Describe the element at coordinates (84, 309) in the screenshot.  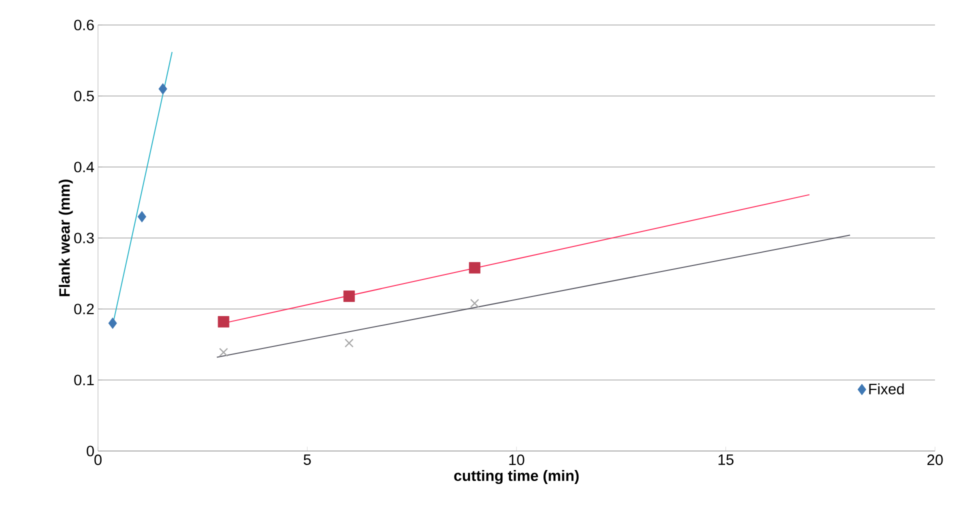
I see `y-tick-label: 0.2` at that location.